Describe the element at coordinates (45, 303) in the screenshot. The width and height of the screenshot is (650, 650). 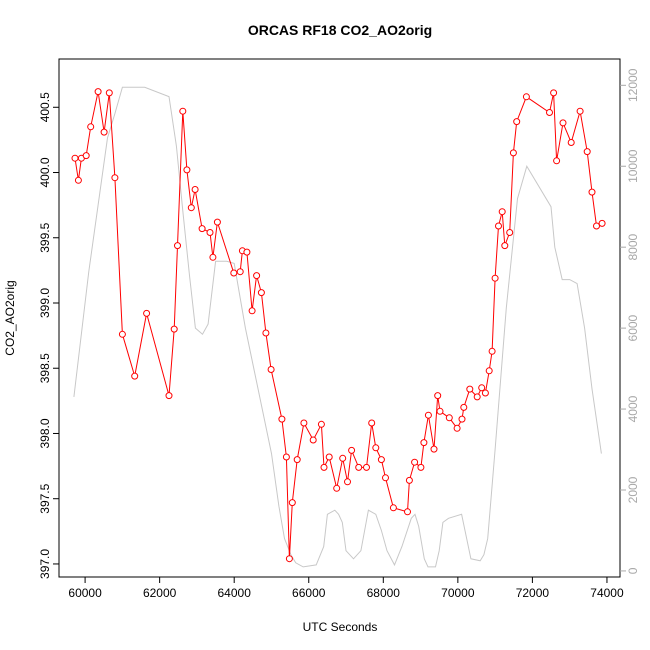
I see `y-tick-label: 399.0` at that location.